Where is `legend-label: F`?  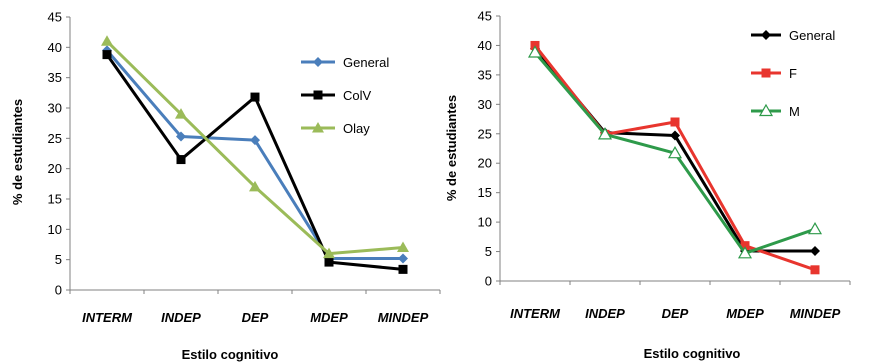 legend-label: F is located at coordinates (793, 73).